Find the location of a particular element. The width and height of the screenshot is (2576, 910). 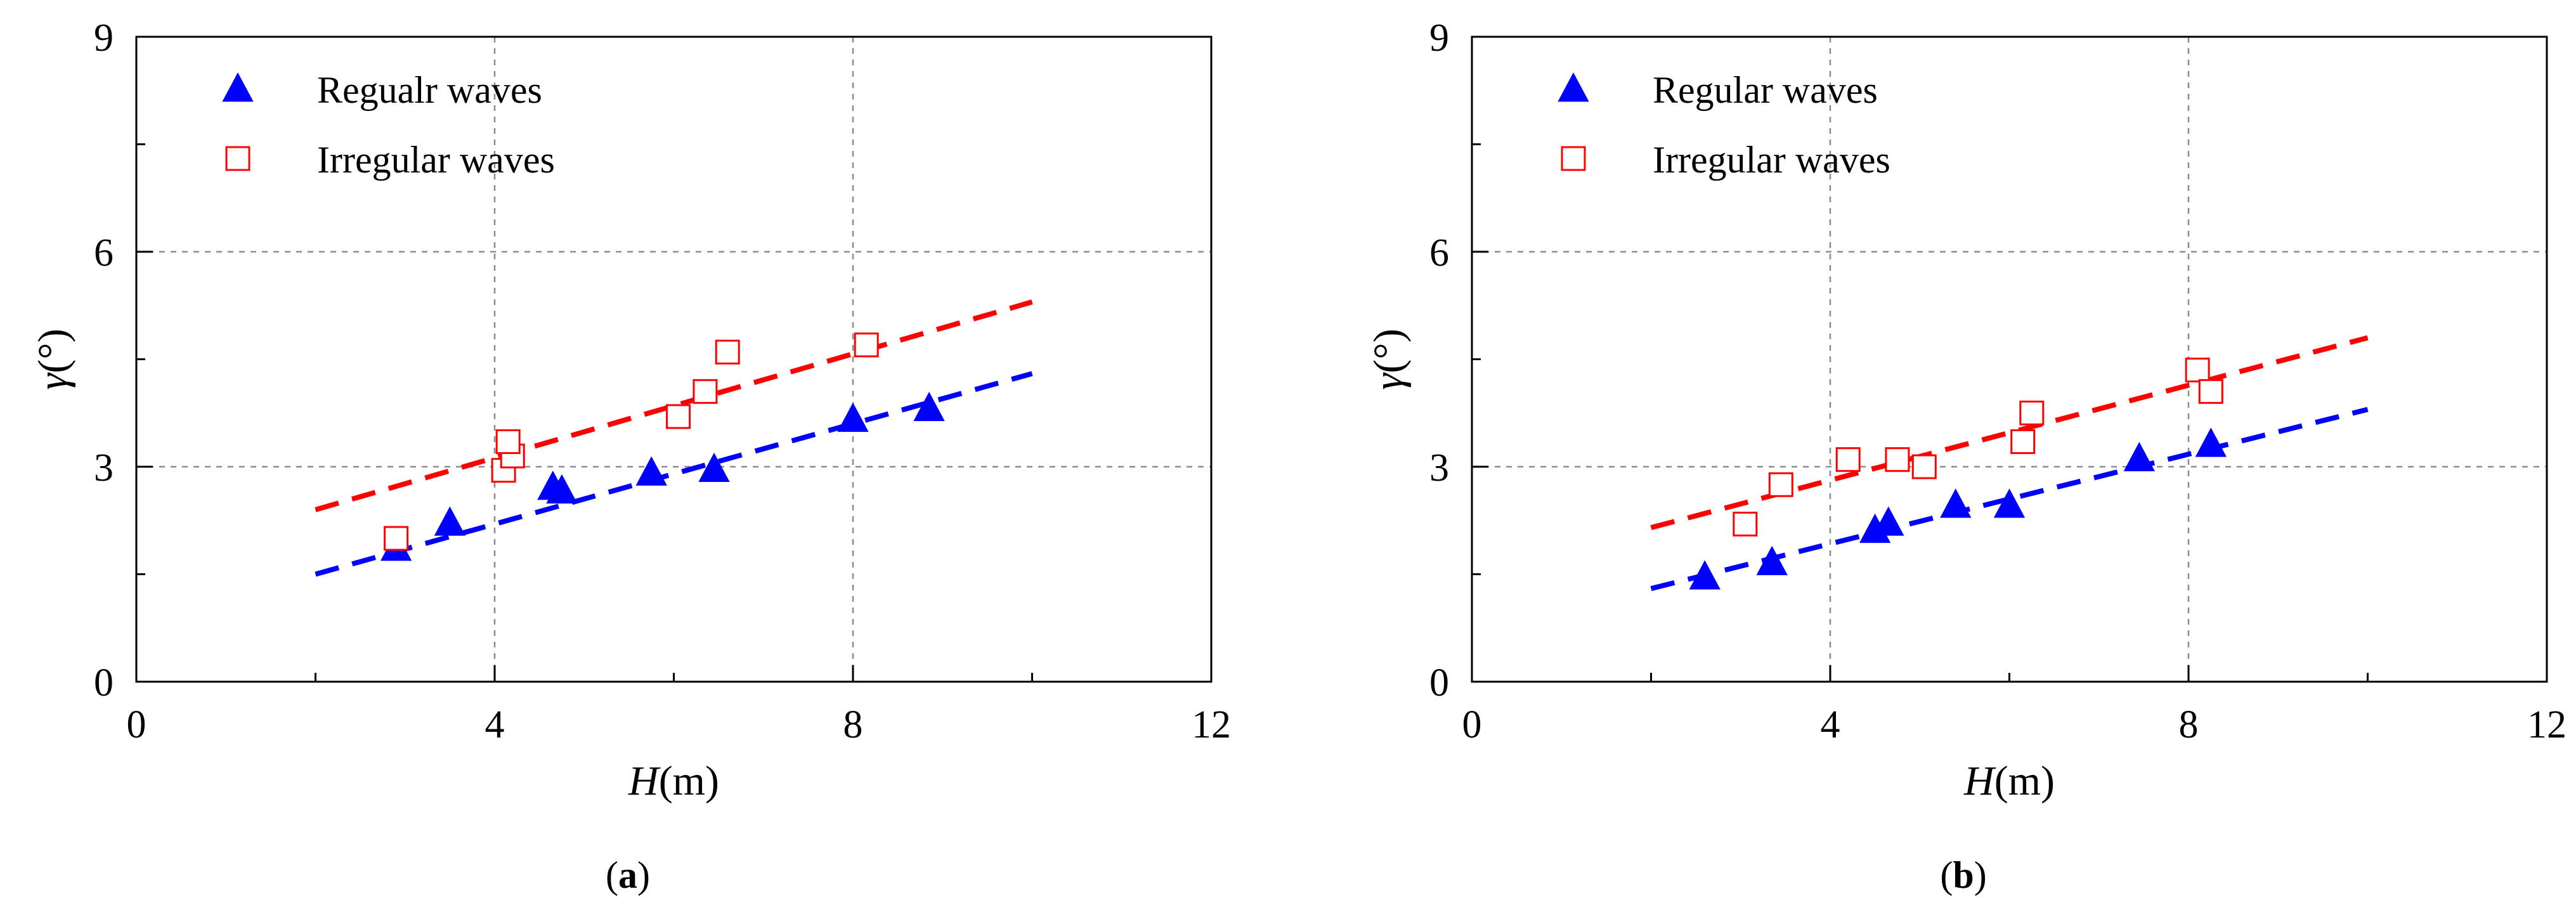

panel-label-letter: b is located at coordinates (1964, 875).